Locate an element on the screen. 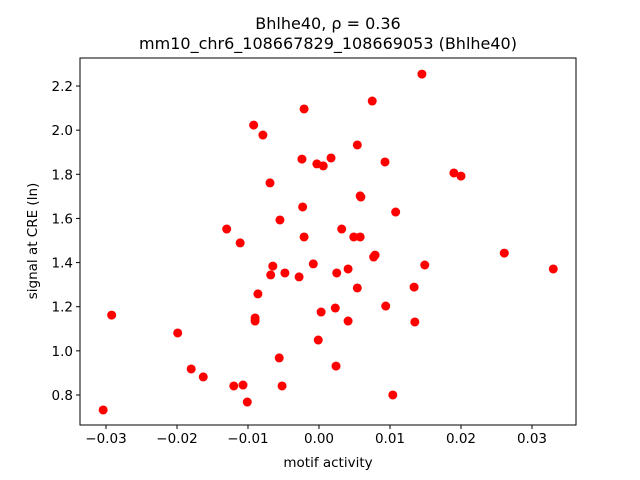 The image size is (640, 480). y-tick-label: 2.0 is located at coordinates (62, 131).